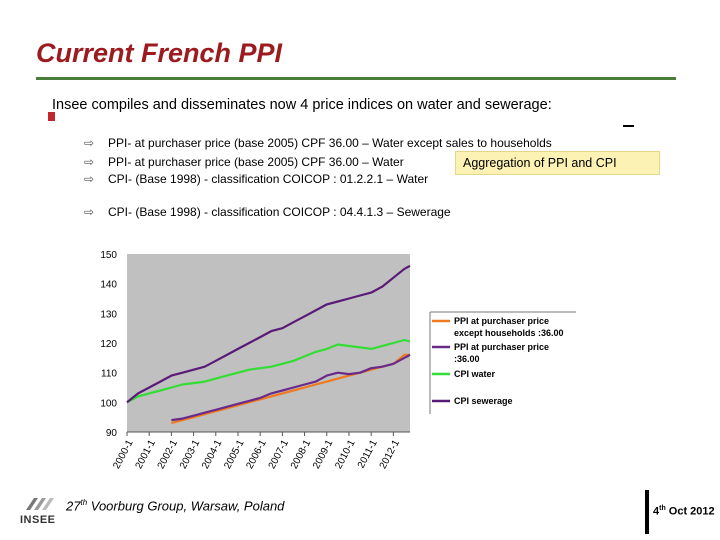 The width and height of the screenshot is (720, 540). Describe the element at coordinates (501, 321) in the screenshot. I see `legend-label-1: PPI at purchaser price` at that location.